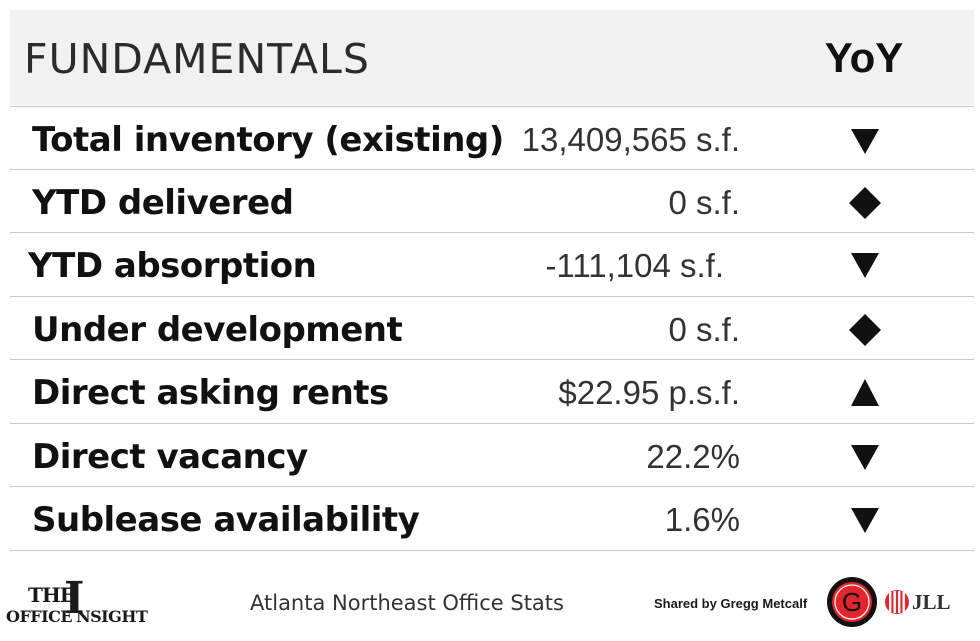 This screenshot has width=980, height=641. I want to click on row-value: 22.2%, so click(693, 456).